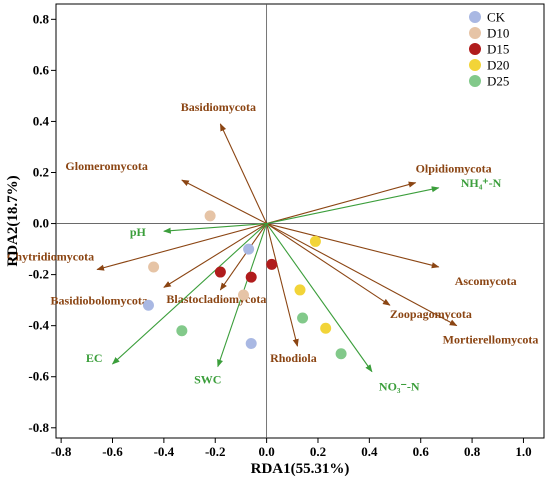 This screenshot has height=480, width=550. Describe the element at coordinates (38, 325) in the screenshot. I see `y-tick-label: -0.4` at that location.